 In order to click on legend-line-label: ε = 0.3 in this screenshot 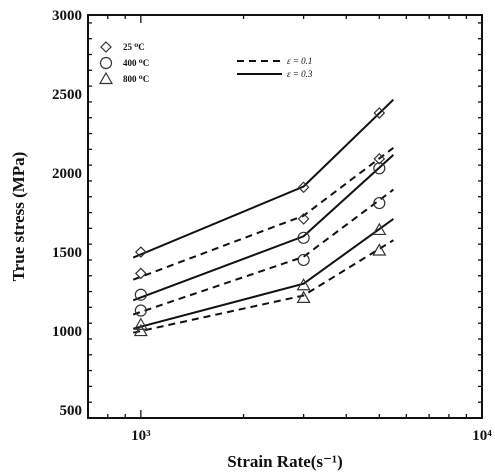, I will do `click(300, 74)`.